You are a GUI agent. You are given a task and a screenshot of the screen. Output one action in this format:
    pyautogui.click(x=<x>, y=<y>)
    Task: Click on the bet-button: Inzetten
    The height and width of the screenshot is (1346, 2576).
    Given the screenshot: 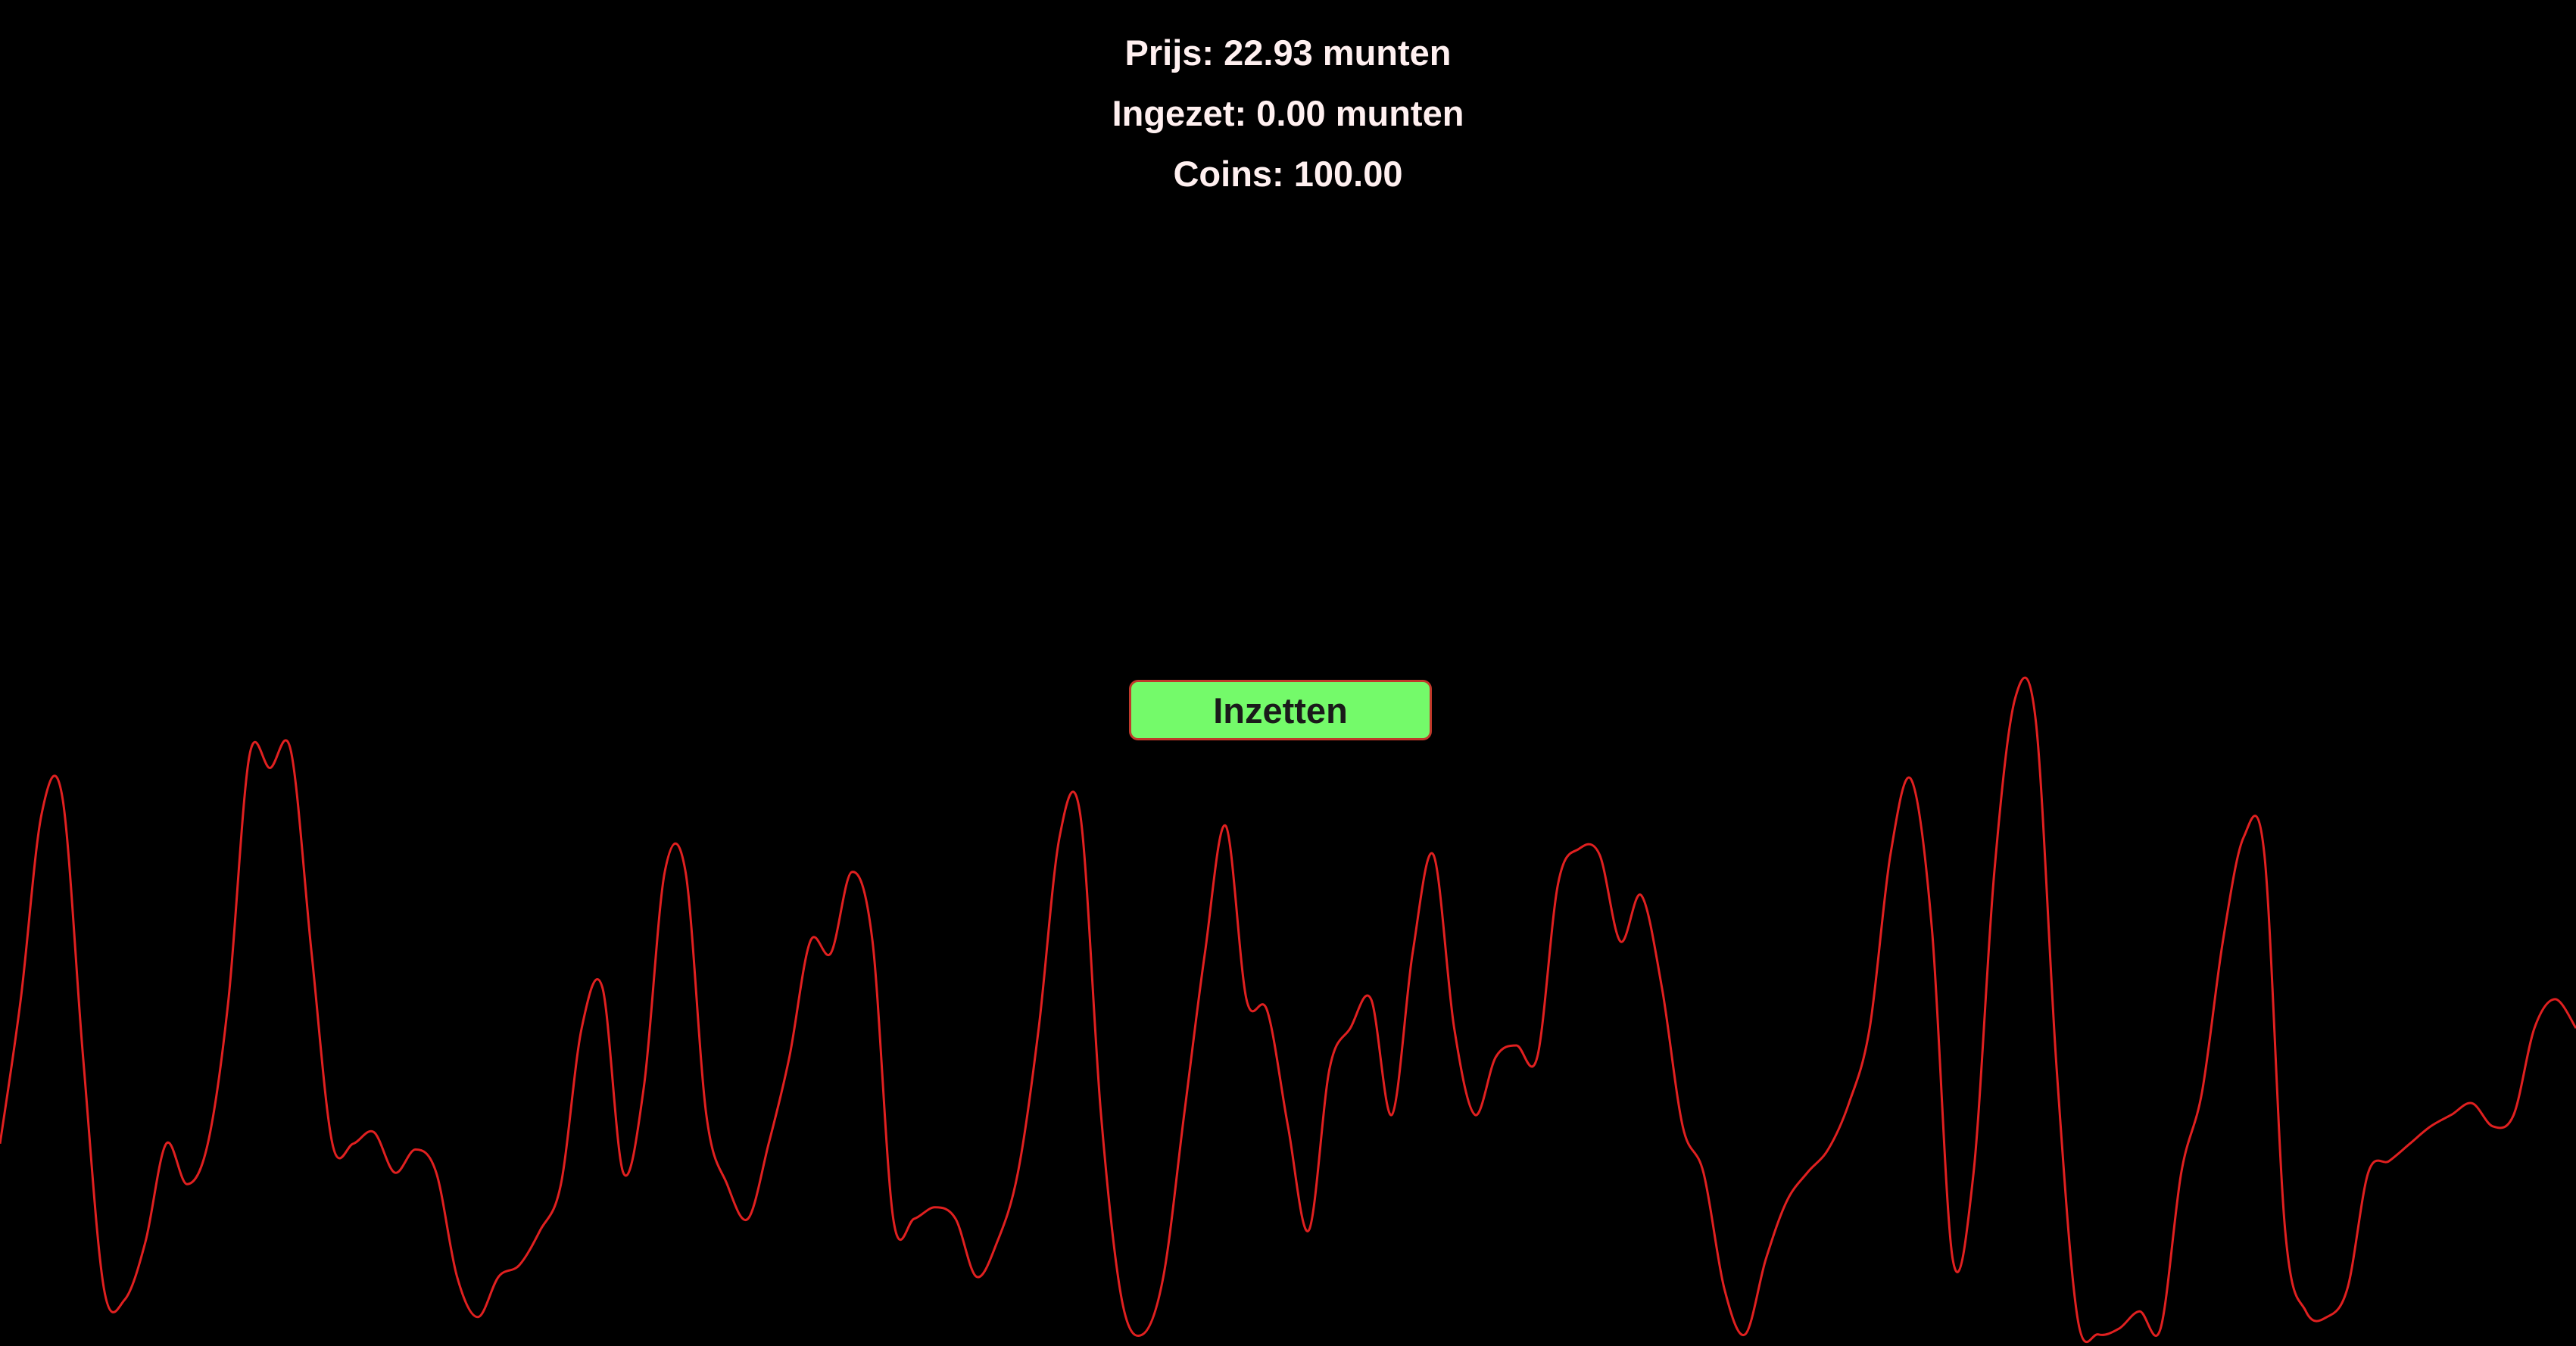 What is the action you would take?
    pyautogui.click(x=1280, y=710)
    